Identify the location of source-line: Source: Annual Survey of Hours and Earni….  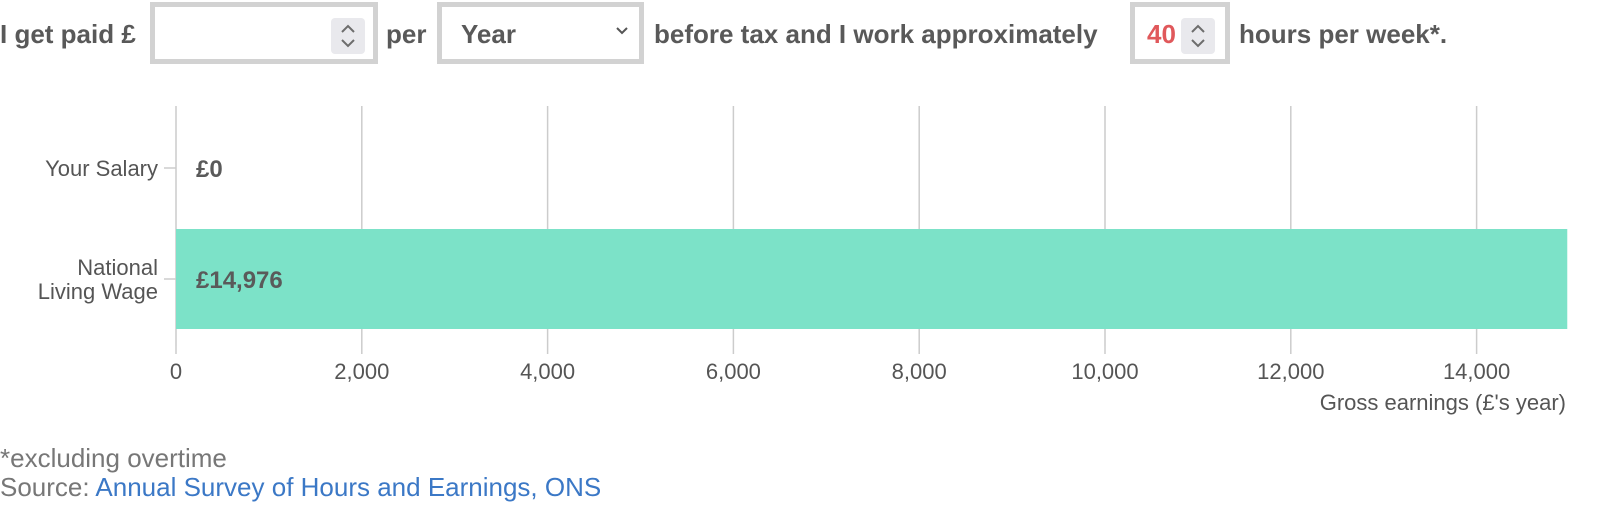
(300, 487).